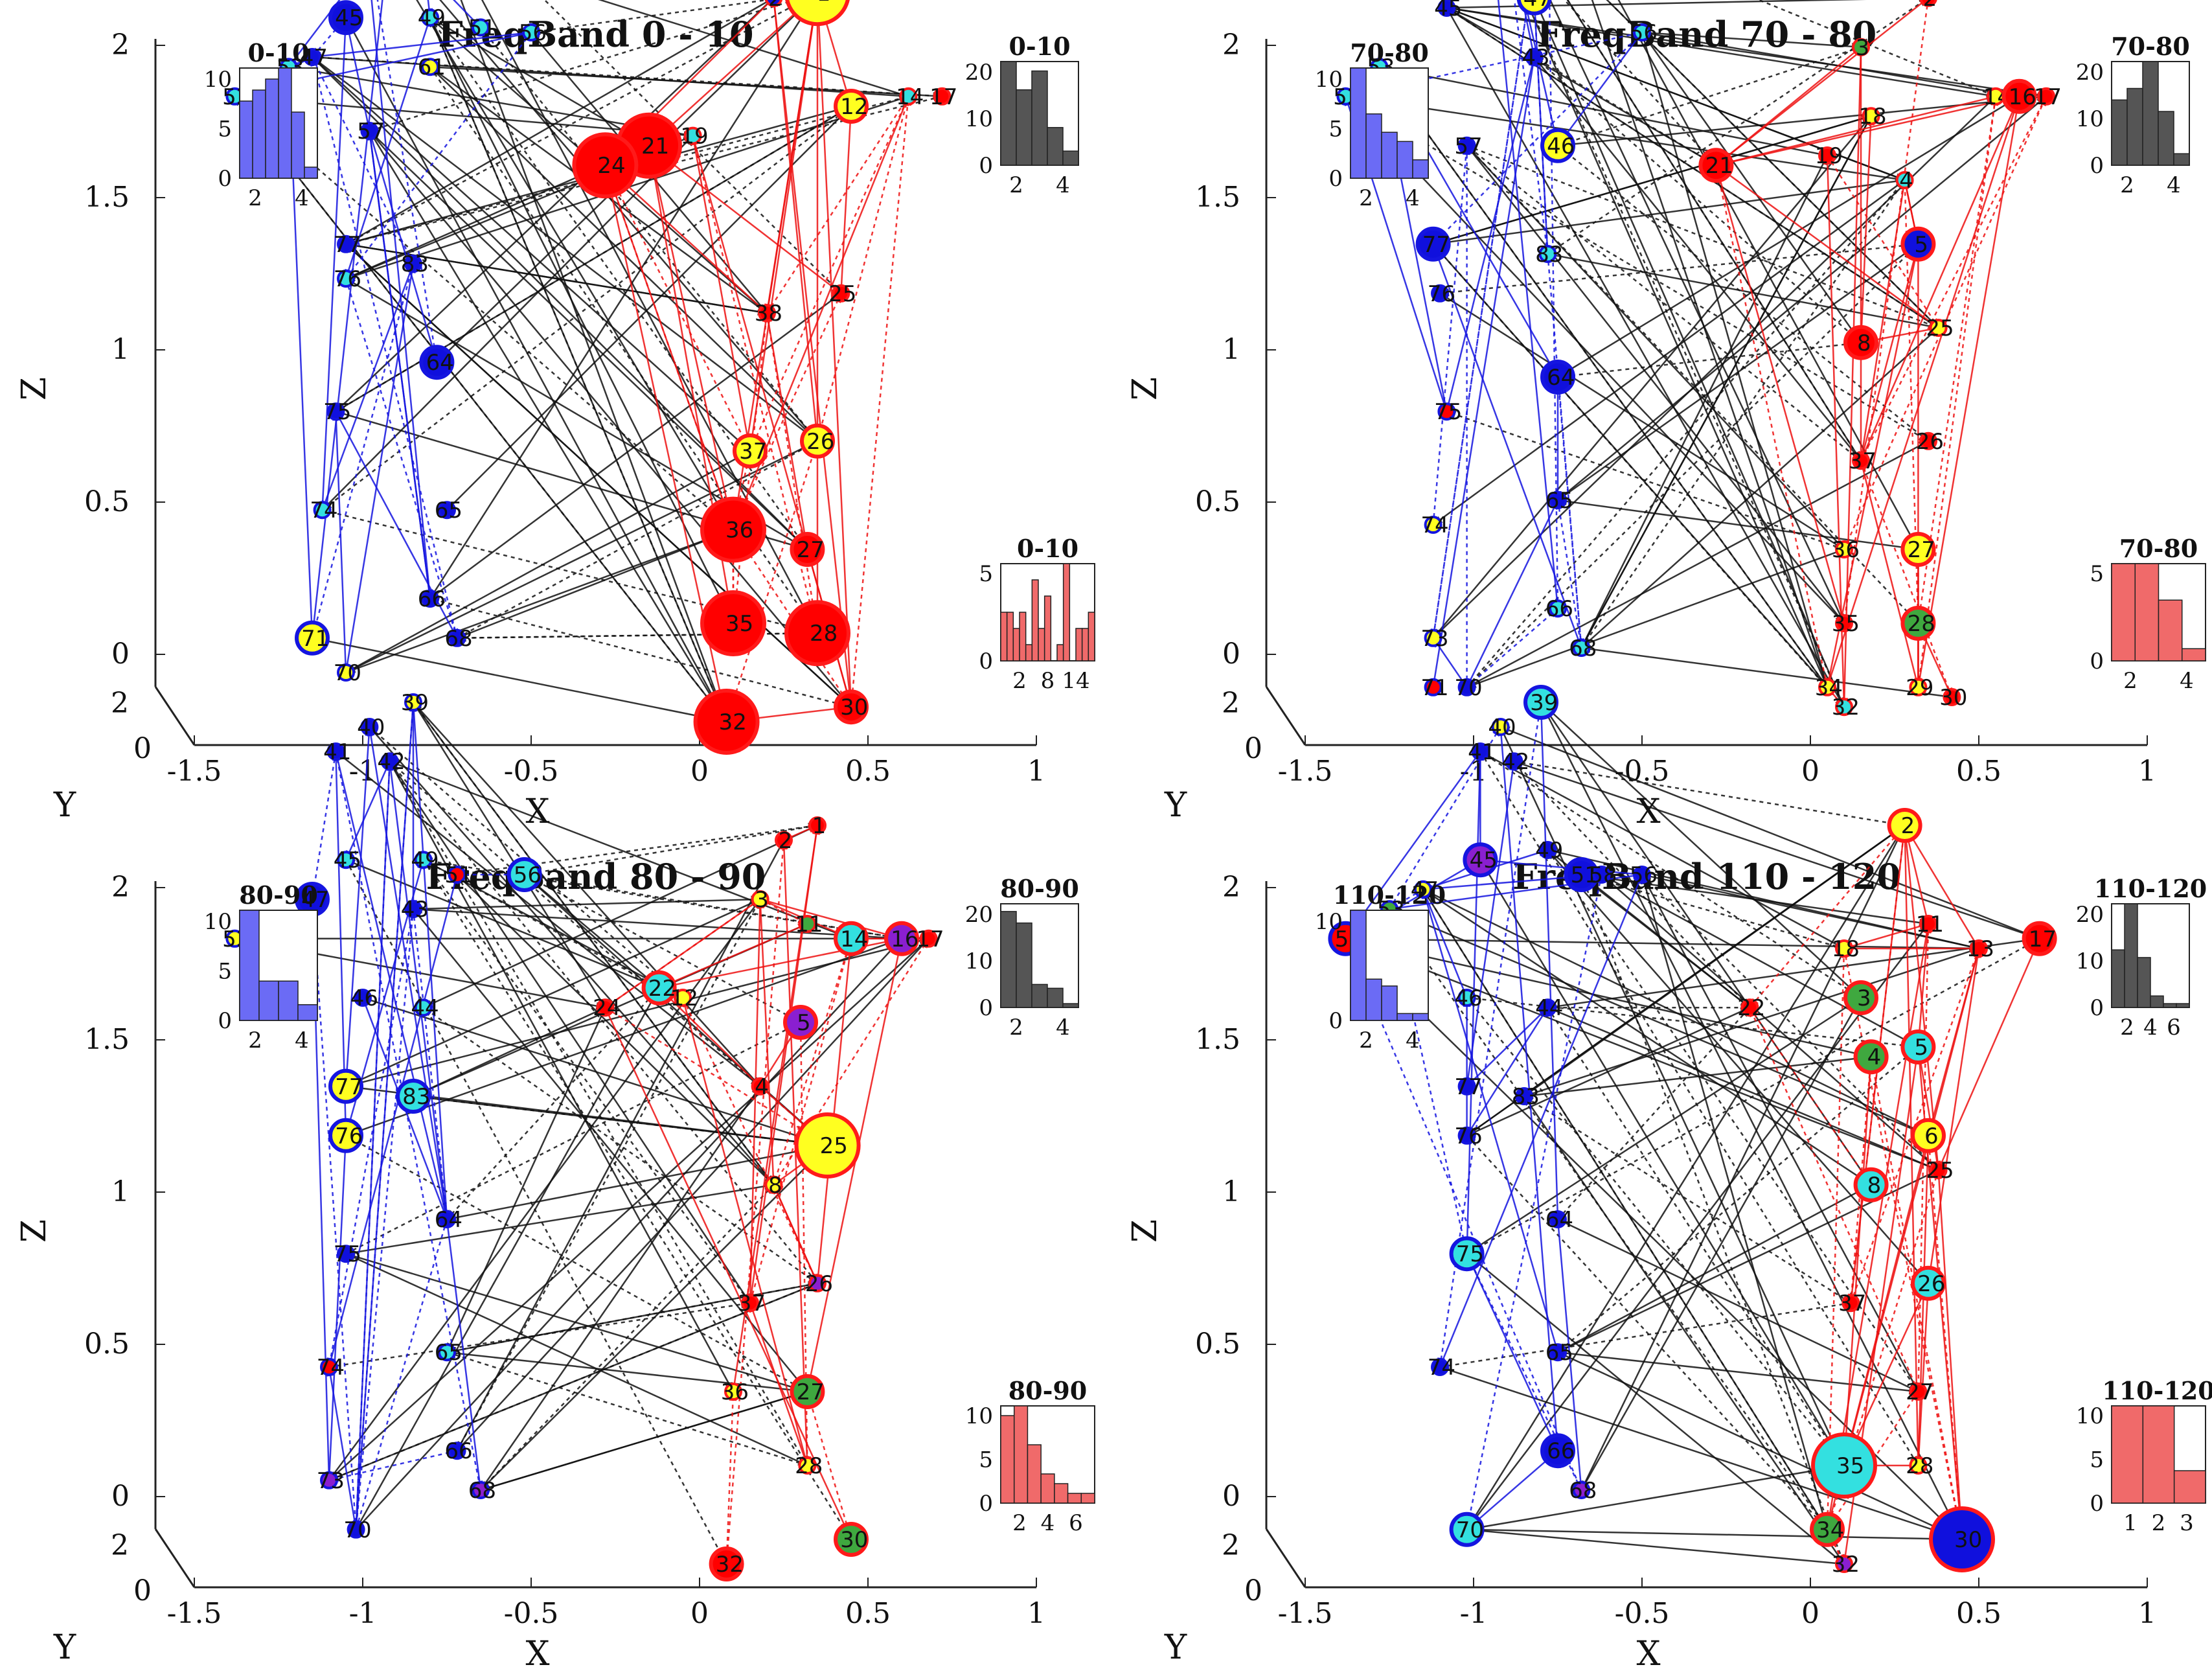 Image resolution: width=2212 pixels, height=1678 pixels. I want to click on node-label: 41, so click(337, 752).